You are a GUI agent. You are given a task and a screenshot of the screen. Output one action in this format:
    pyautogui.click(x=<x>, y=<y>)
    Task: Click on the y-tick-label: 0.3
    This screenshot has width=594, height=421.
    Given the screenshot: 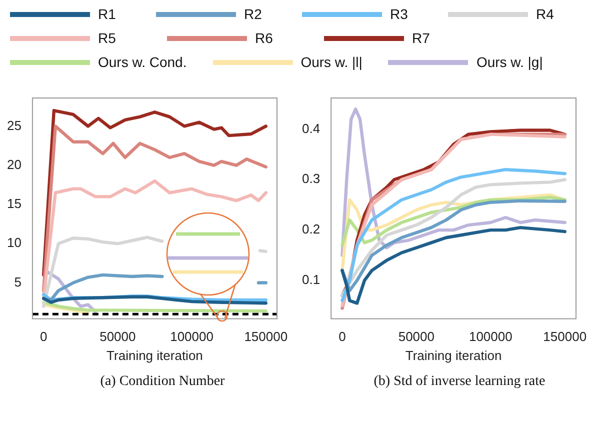 What is the action you would take?
    pyautogui.click(x=311, y=178)
    